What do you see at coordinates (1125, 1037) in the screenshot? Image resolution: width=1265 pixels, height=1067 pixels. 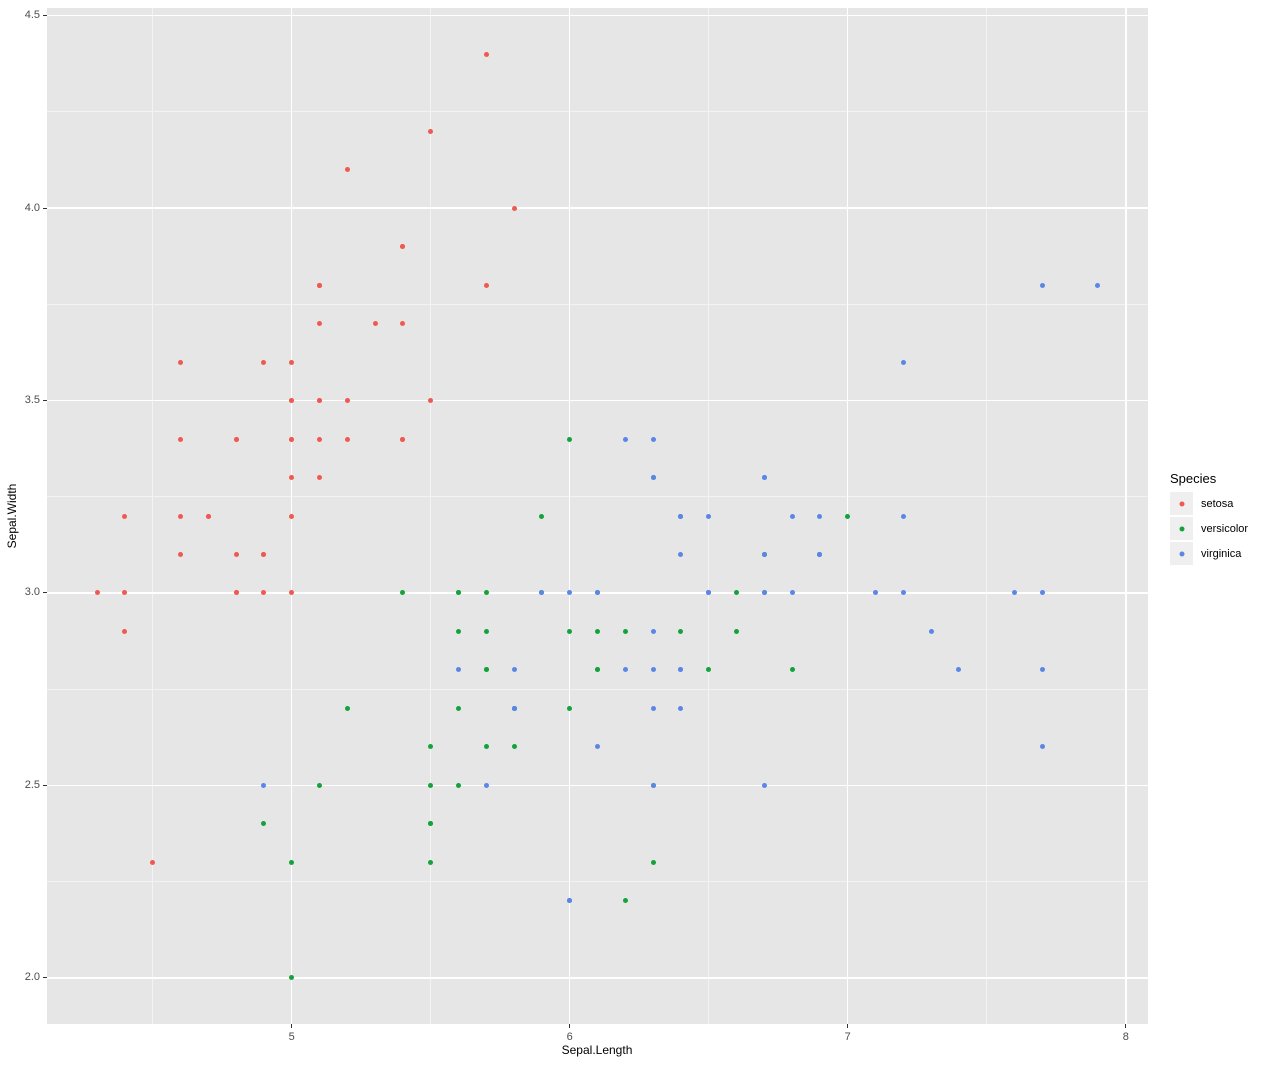 I see `x-tick-label: 8` at bounding box center [1125, 1037].